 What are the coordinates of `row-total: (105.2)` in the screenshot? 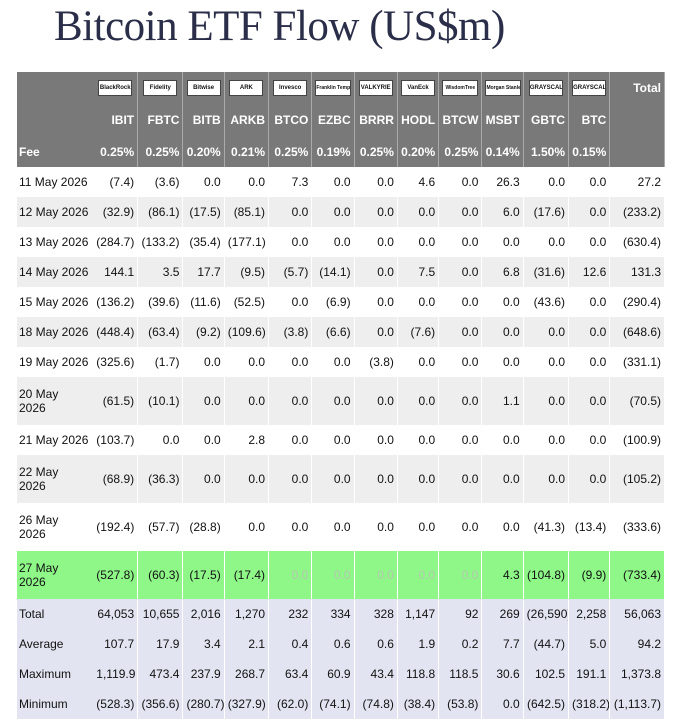 It's located at (637, 479).